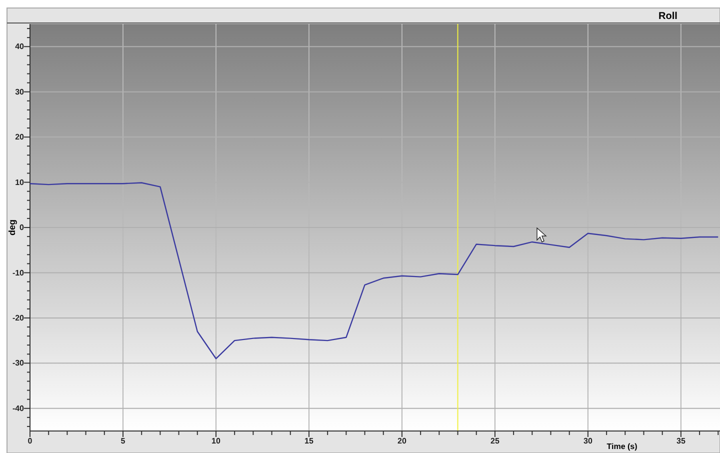  What do you see at coordinates (18, 363) in the screenshot?
I see `y-tick-label: -30` at bounding box center [18, 363].